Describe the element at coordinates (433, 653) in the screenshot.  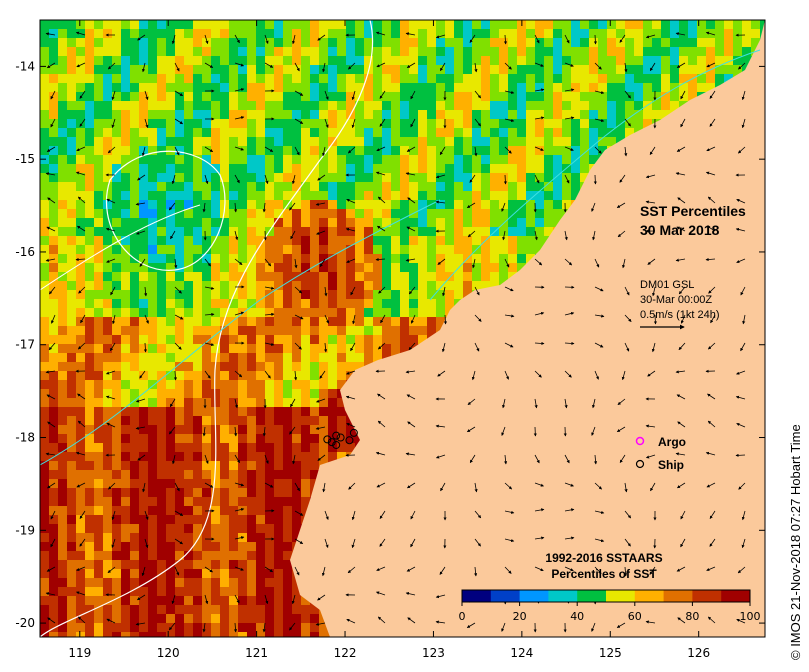
I see `x-tick-label: 123` at that location.